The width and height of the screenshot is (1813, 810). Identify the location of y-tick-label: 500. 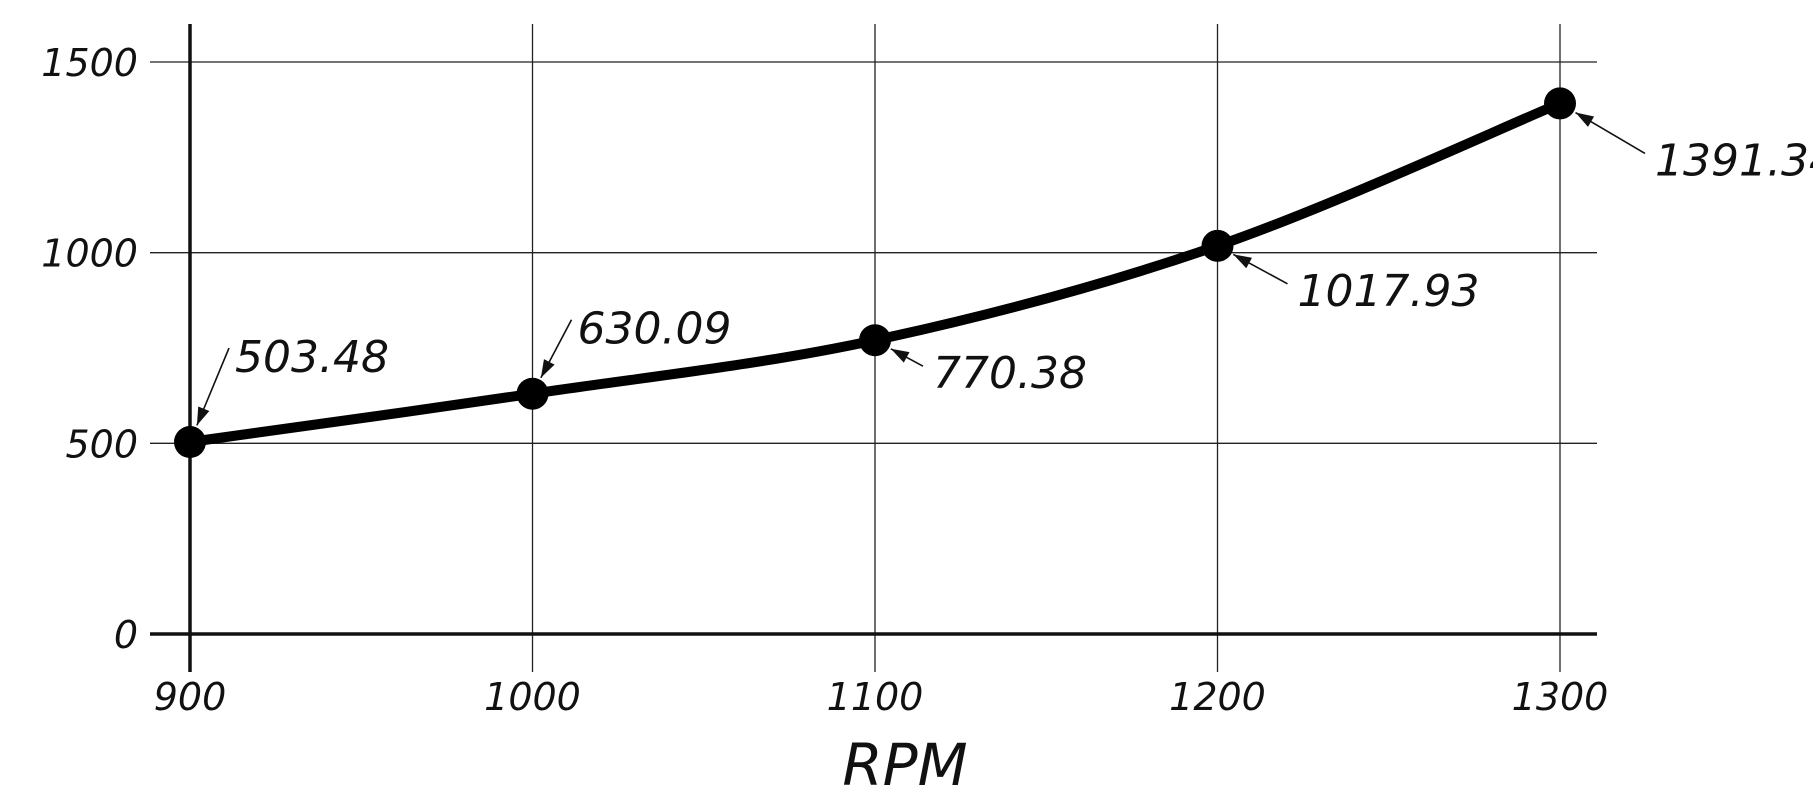
(101, 444).